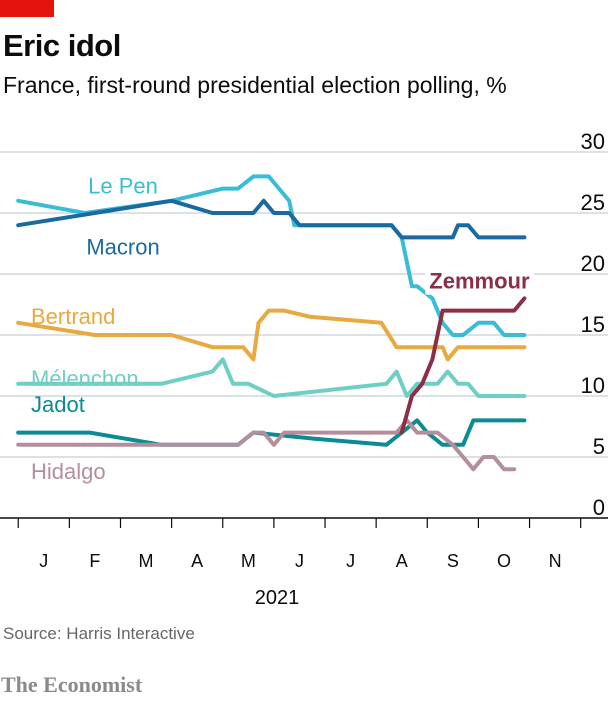  What do you see at coordinates (593, 324) in the screenshot?
I see `y-tick-label-15: 15` at bounding box center [593, 324].